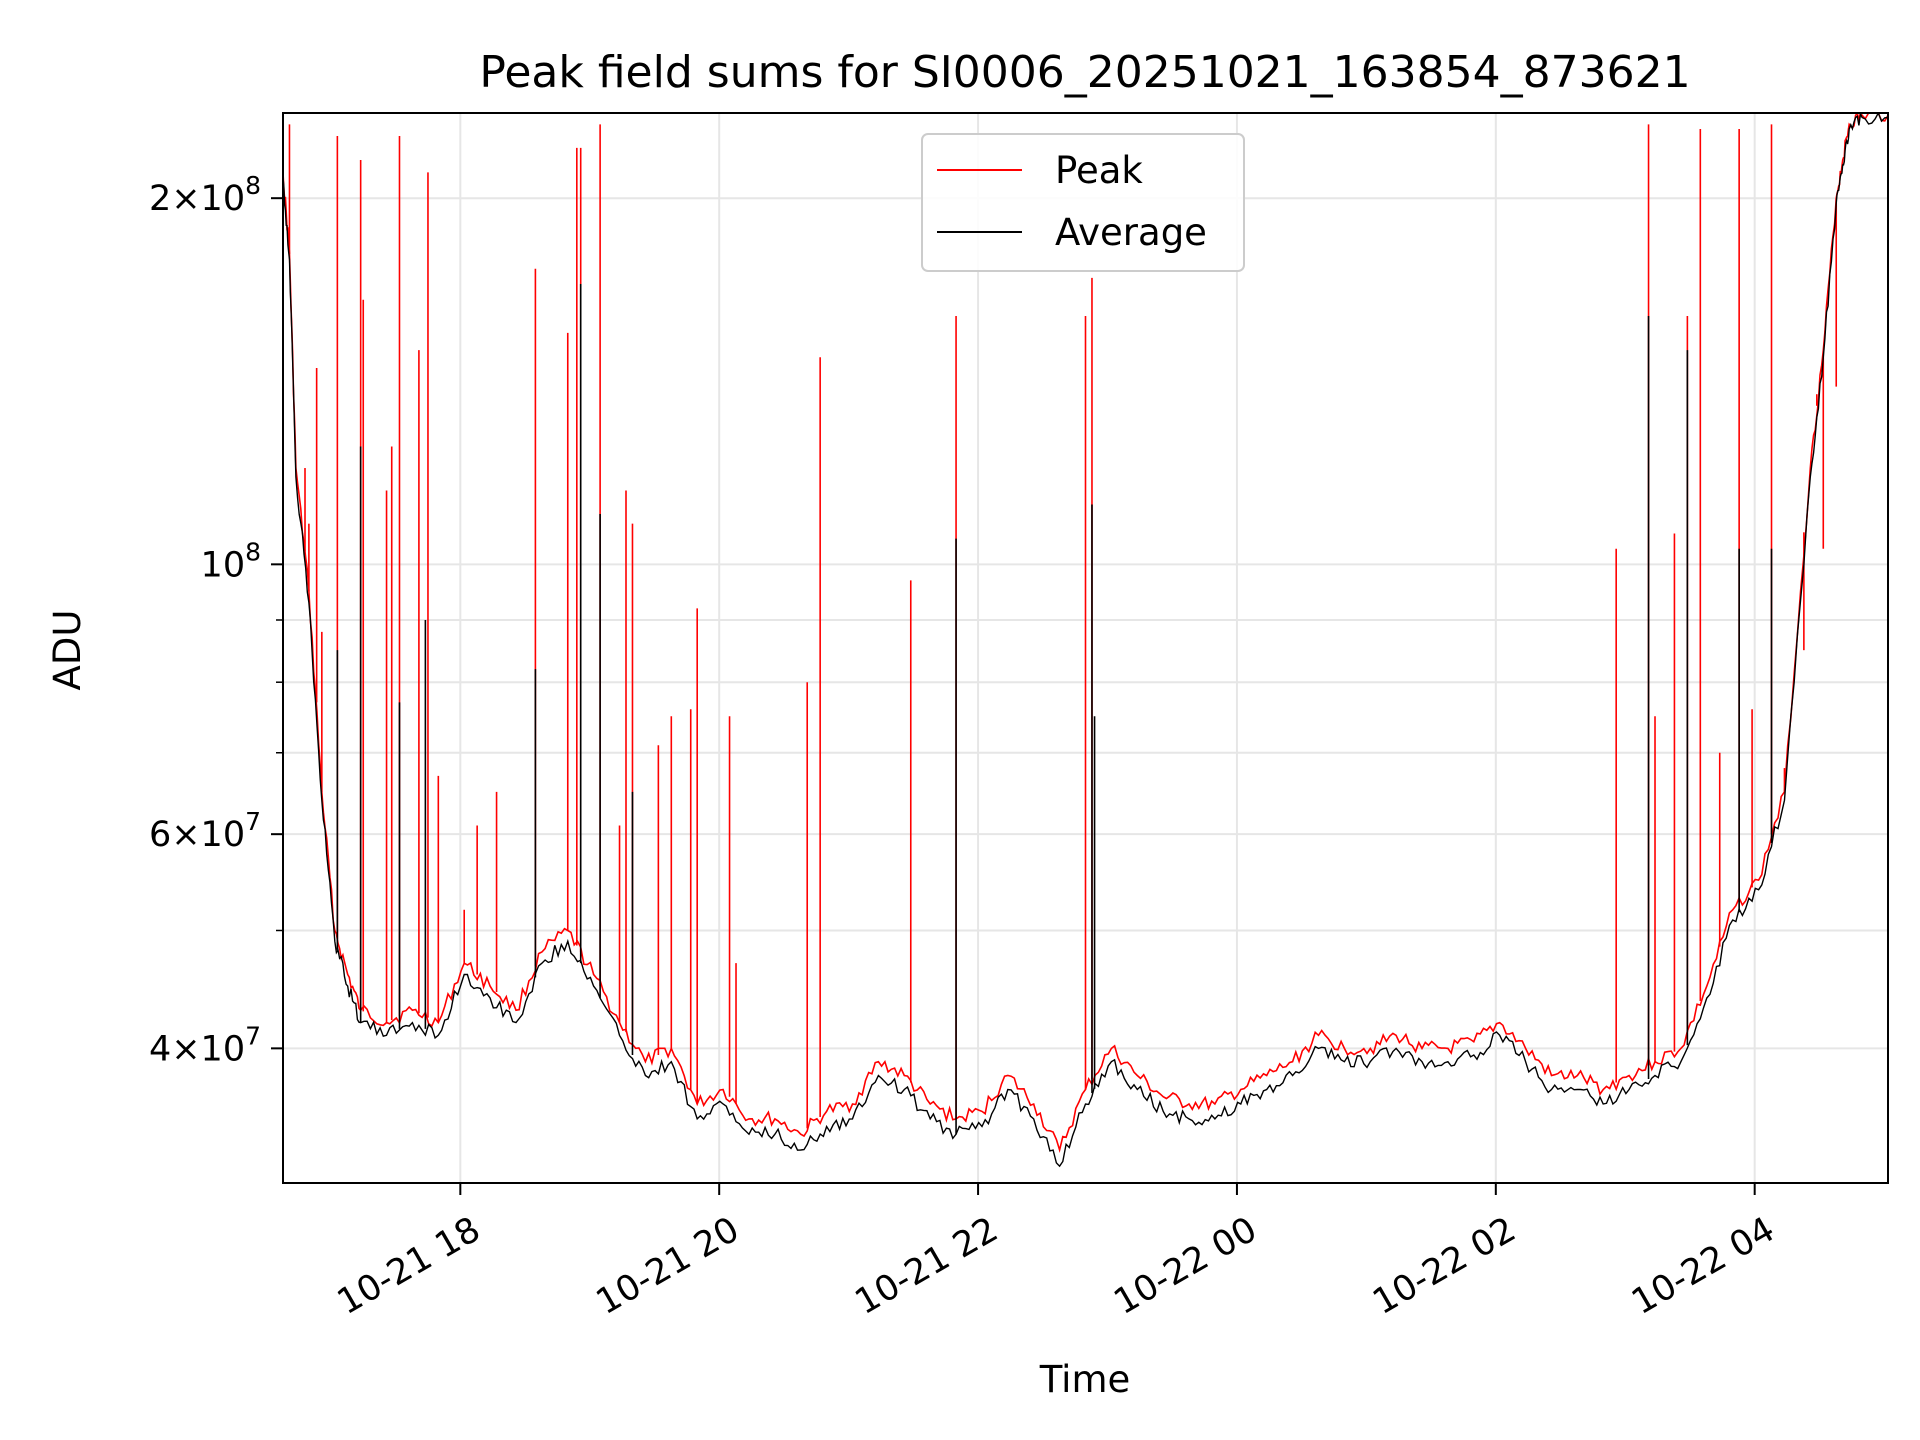 The width and height of the screenshot is (1920, 1440). Describe the element at coordinates (409, 1266) in the screenshot. I see `x-tick-label: 10-21 18` at that location.